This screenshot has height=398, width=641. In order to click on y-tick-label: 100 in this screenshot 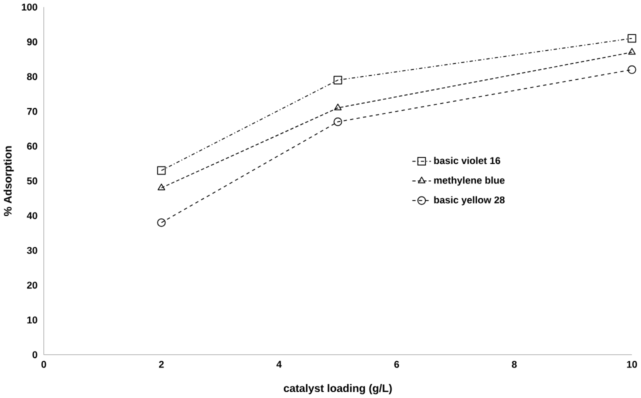, I will do `click(30, 7)`.